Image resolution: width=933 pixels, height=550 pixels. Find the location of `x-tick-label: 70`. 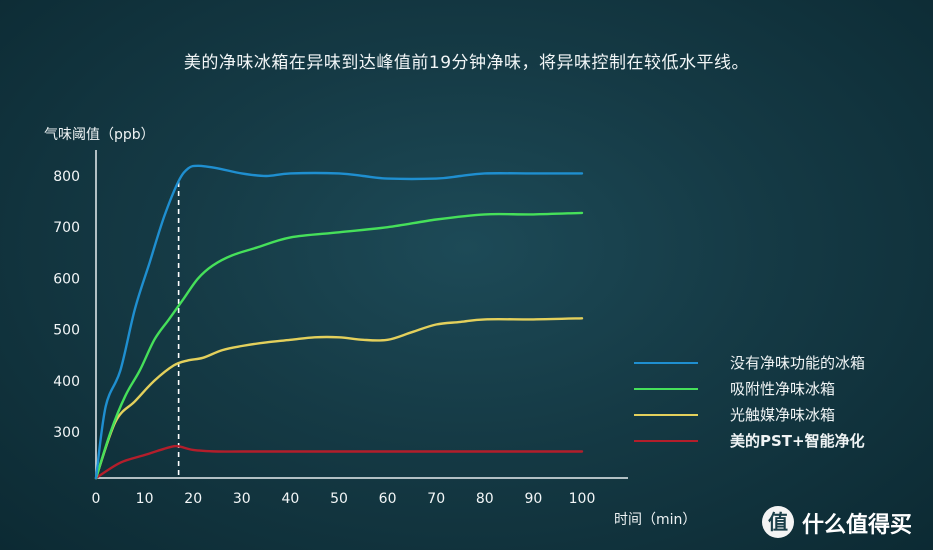

x-tick-label: 70 is located at coordinates (436, 499).